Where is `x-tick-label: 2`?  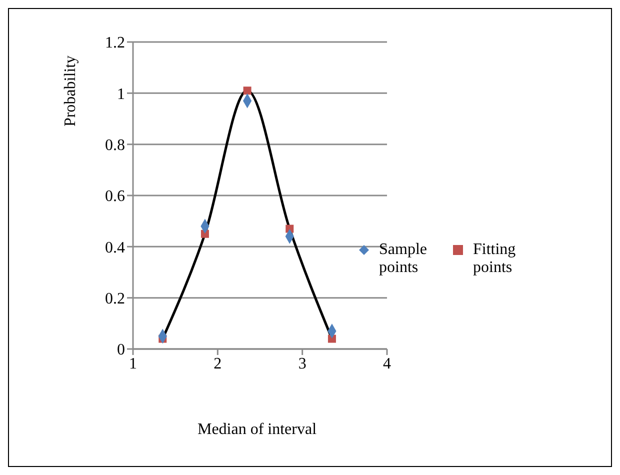 x-tick-label: 2 is located at coordinates (218, 363).